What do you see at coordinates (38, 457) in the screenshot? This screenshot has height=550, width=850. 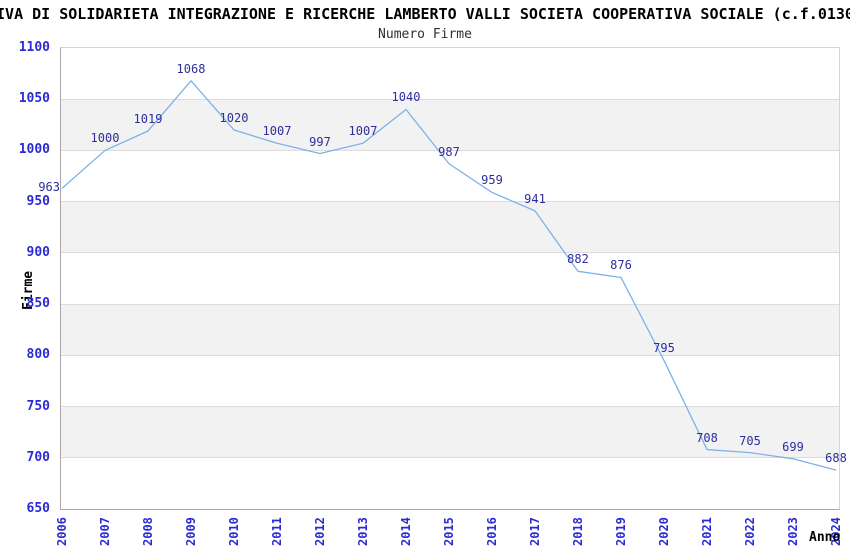 I see `y-tick-label: 700` at bounding box center [38, 457].